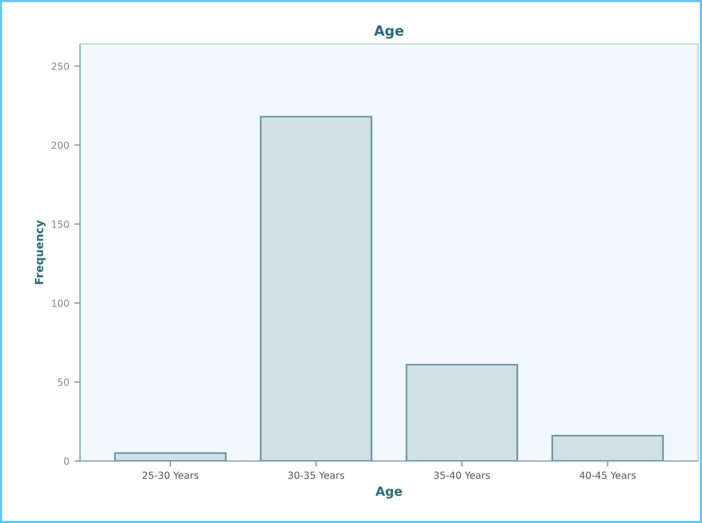 The image size is (702, 523). I want to click on x-tick-label: 25-30 Years, so click(170, 475).